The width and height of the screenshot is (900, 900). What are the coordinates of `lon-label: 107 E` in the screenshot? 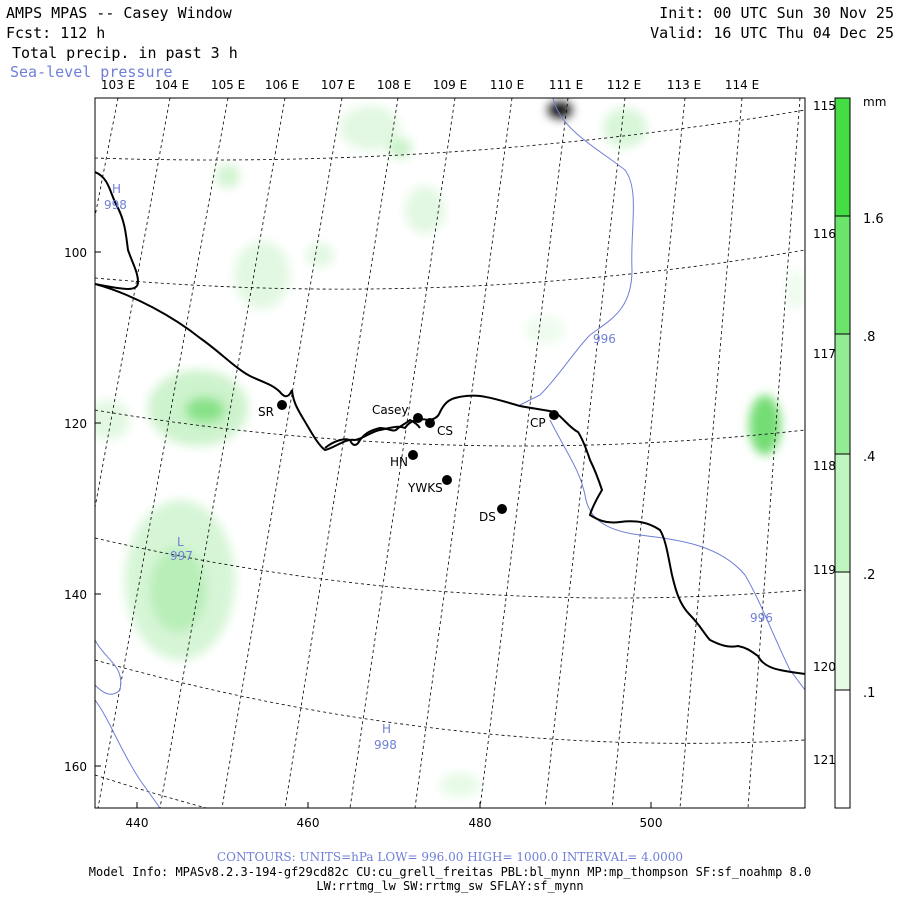 It's located at (338, 85).